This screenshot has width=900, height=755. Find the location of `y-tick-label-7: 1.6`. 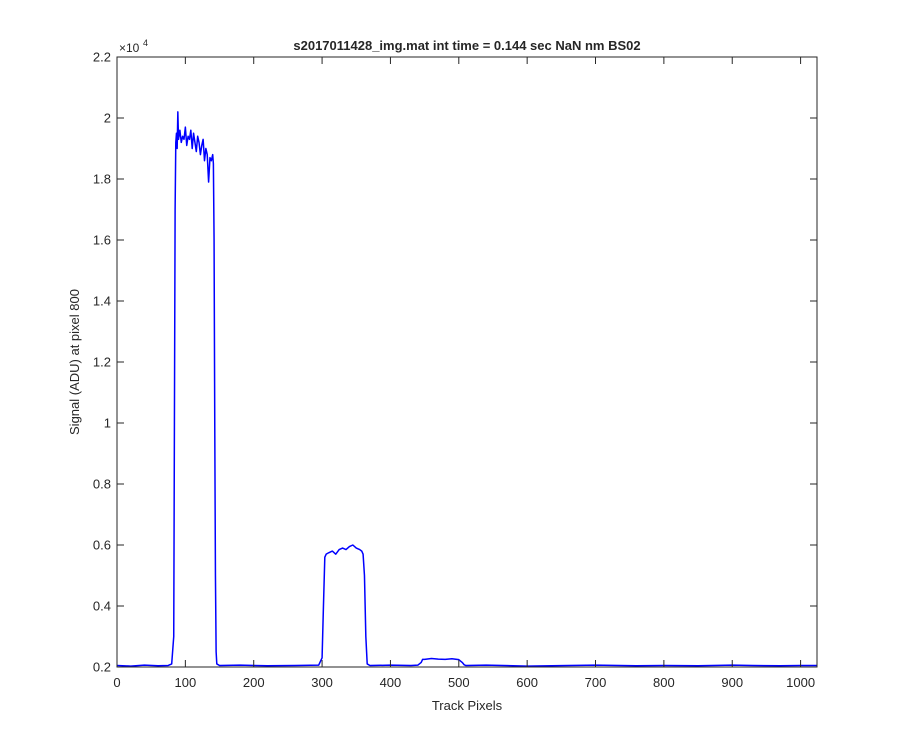

y-tick-label-7: 1.6 is located at coordinates (102, 240).